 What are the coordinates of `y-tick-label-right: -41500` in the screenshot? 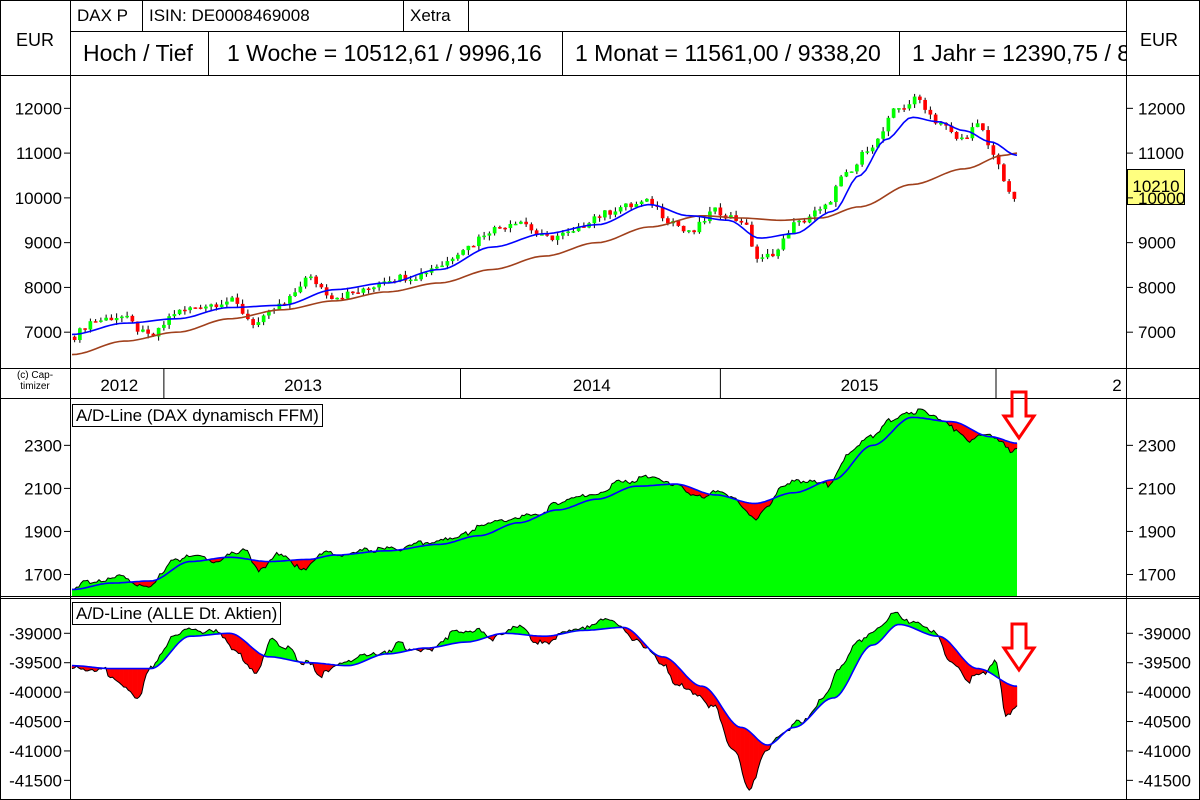 It's located at (1164, 780).